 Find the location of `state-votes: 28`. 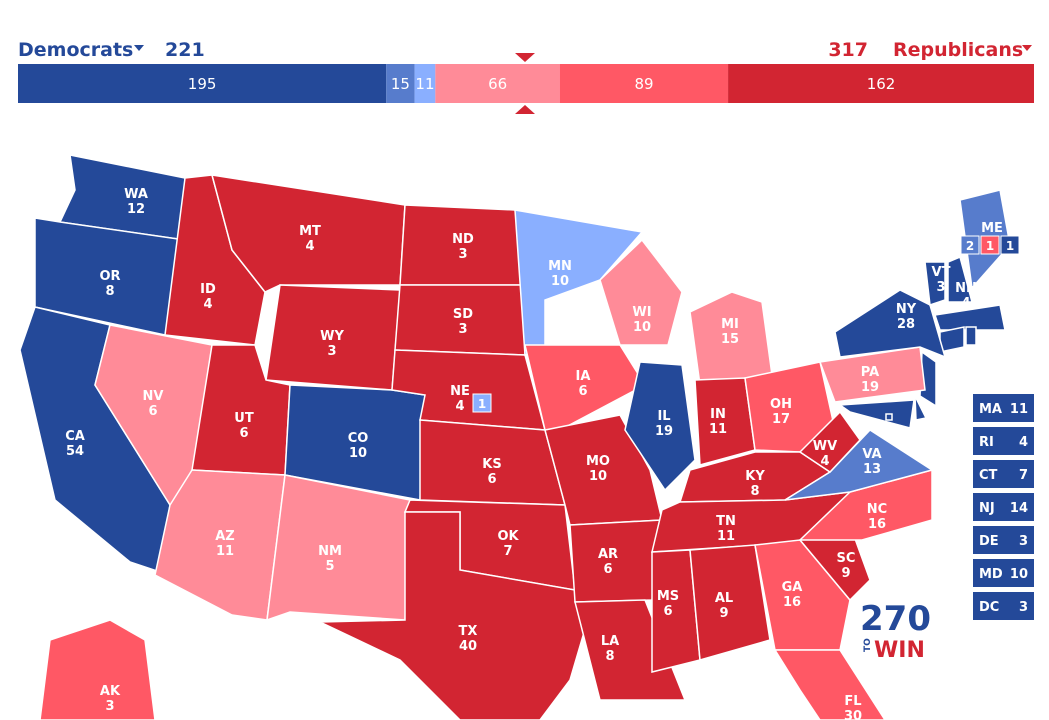

state-votes: 28 is located at coordinates (906, 324).